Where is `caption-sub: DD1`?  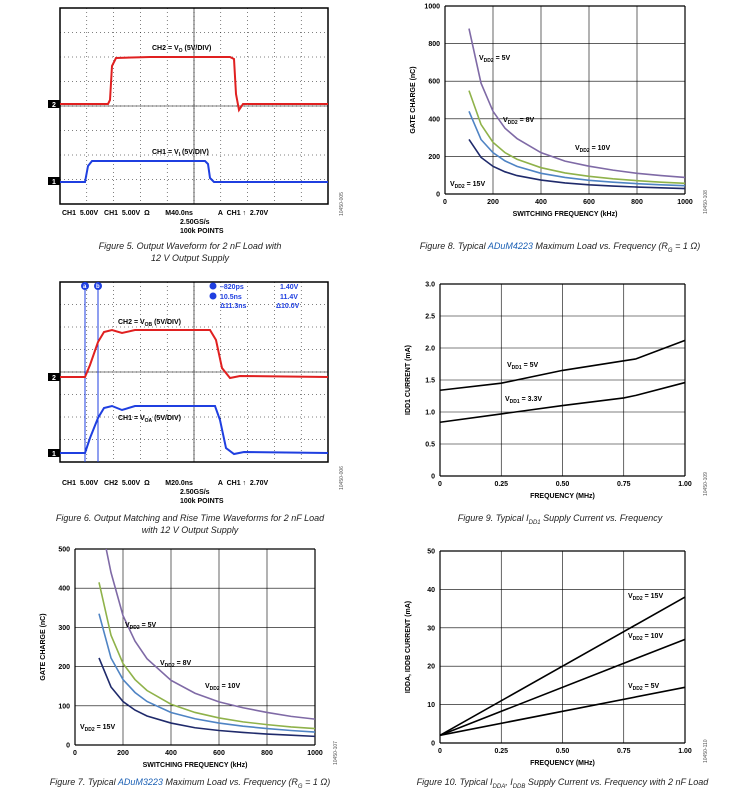 caption-sub: DD1 is located at coordinates (534, 522).